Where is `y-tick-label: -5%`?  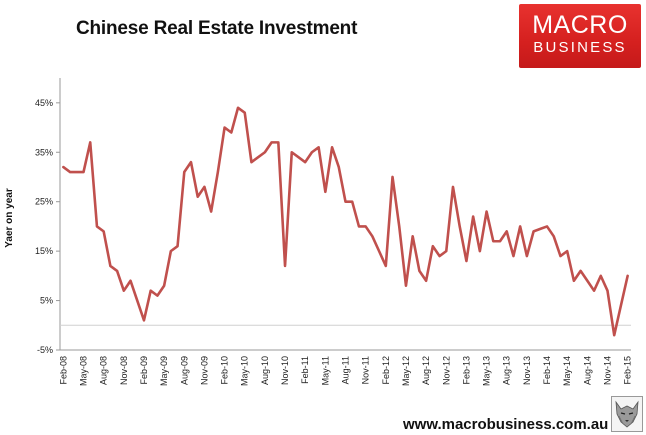
y-tick-label: -5% is located at coordinates (45, 350).